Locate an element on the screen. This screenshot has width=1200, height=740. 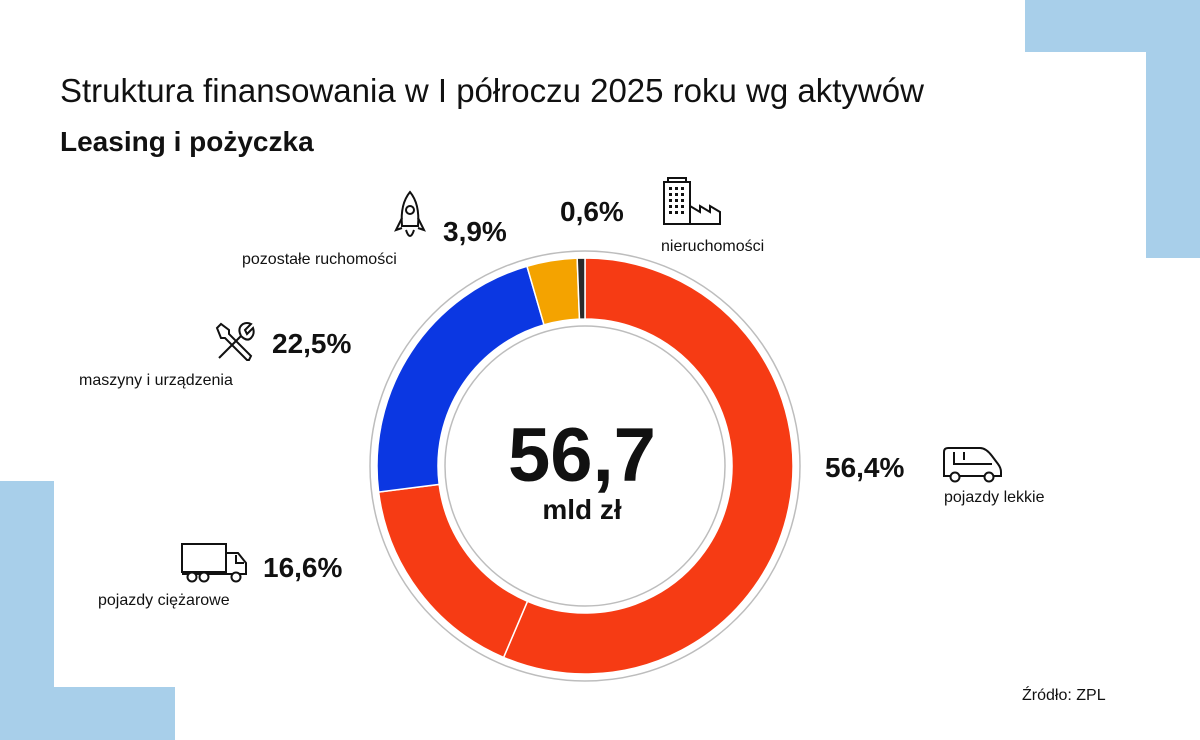
slice-pojazdy-lekkie is located at coordinates (648, 466).